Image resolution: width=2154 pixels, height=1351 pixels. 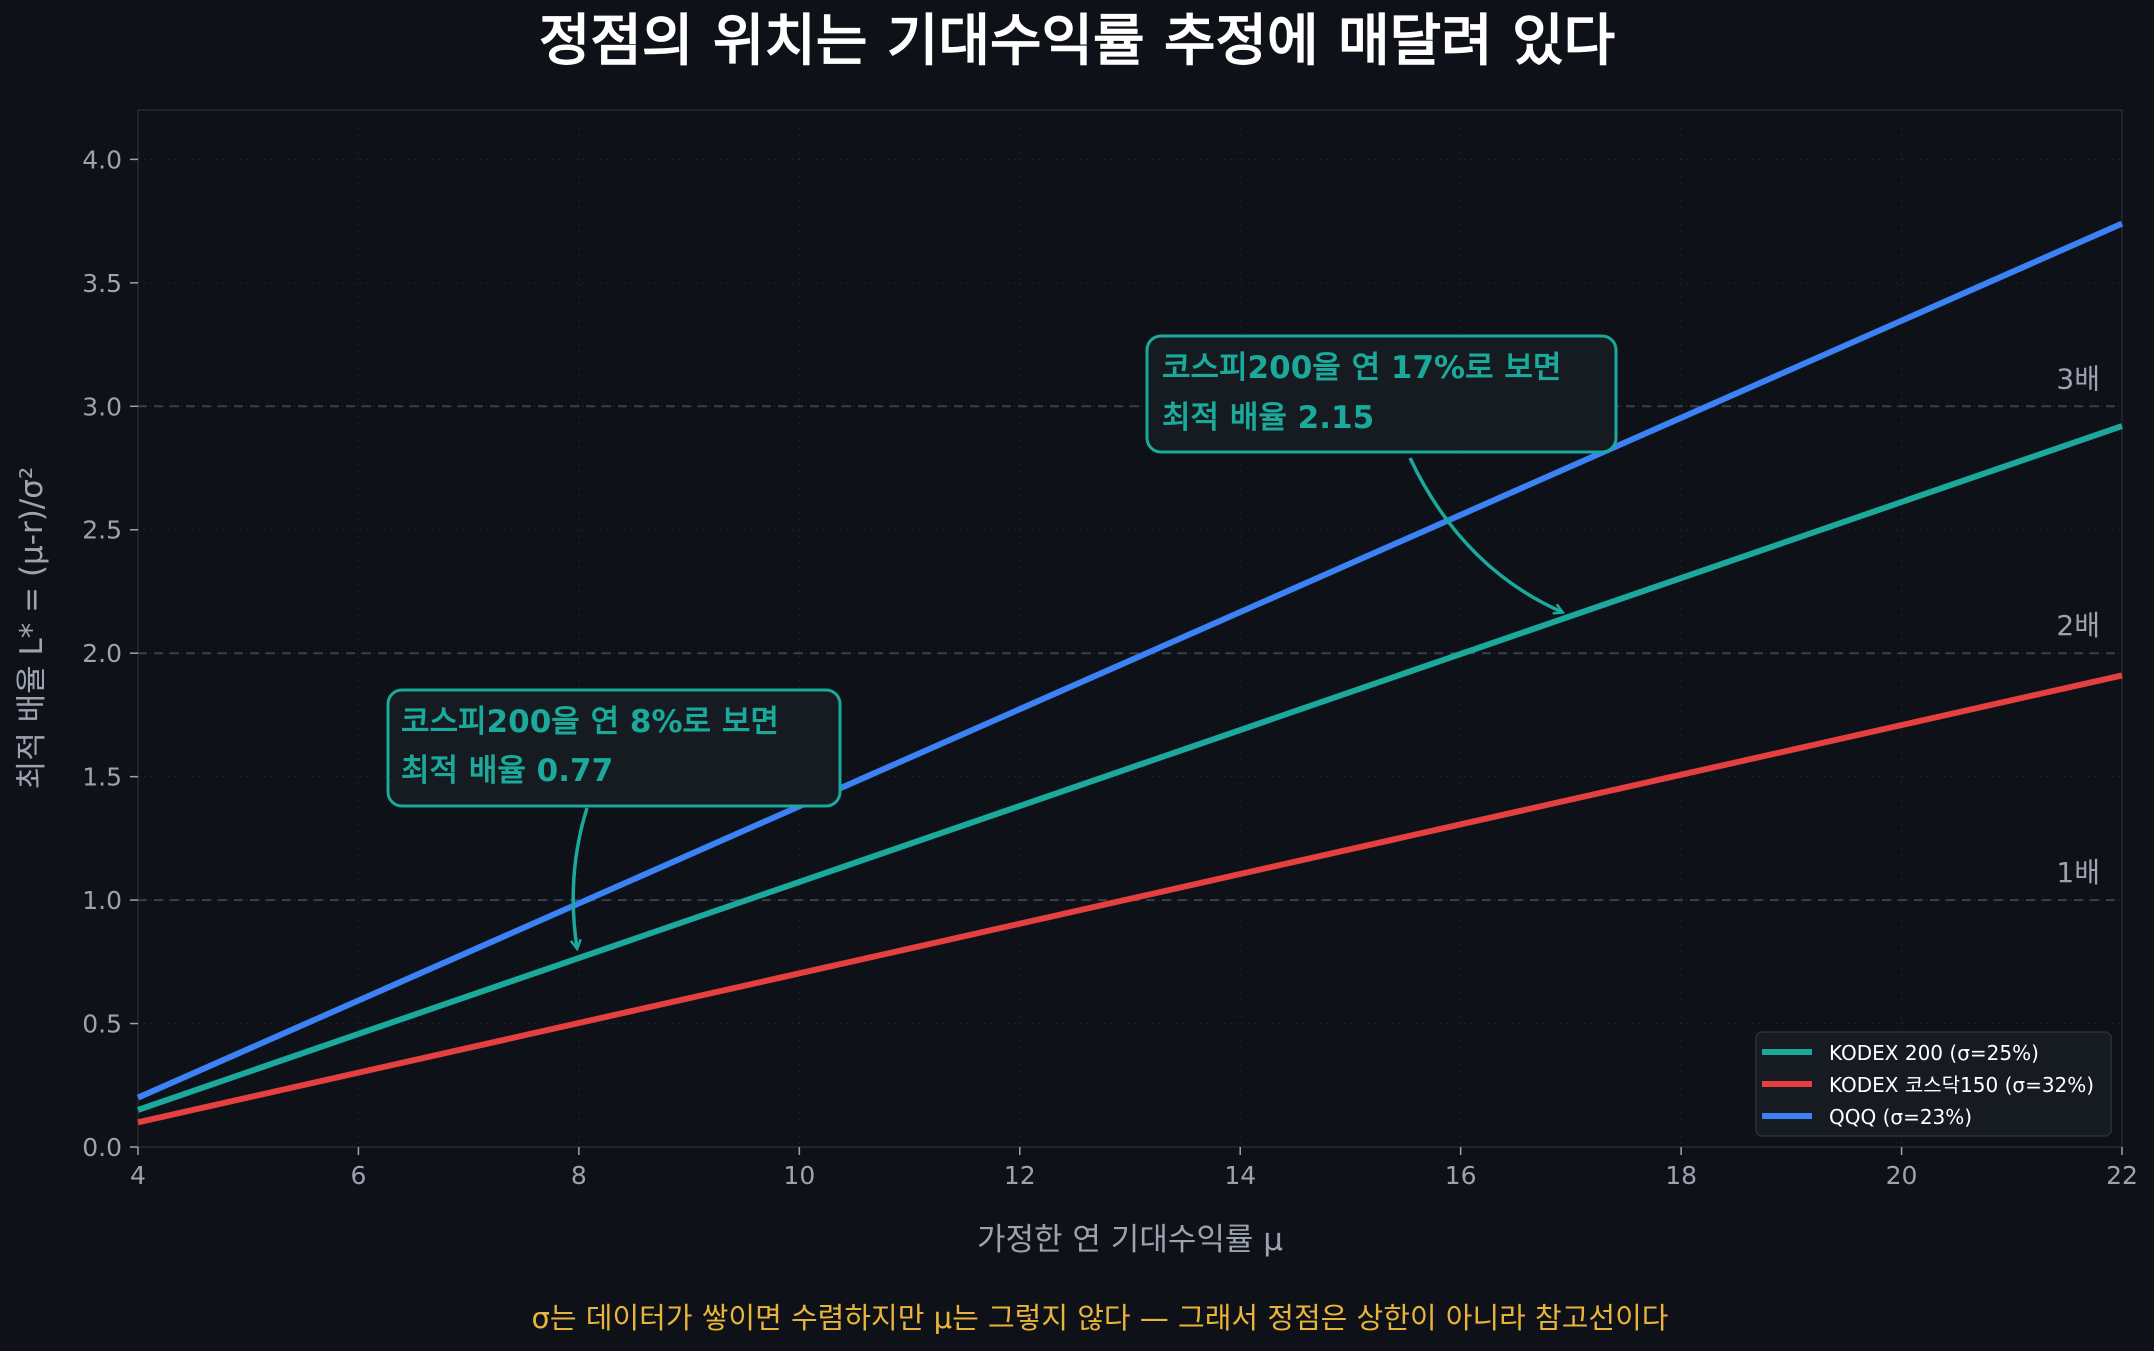 What do you see at coordinates (102, 900) in the screenshot?
I see `y-tick-label: 1.0` at bounding box center [102, 900].